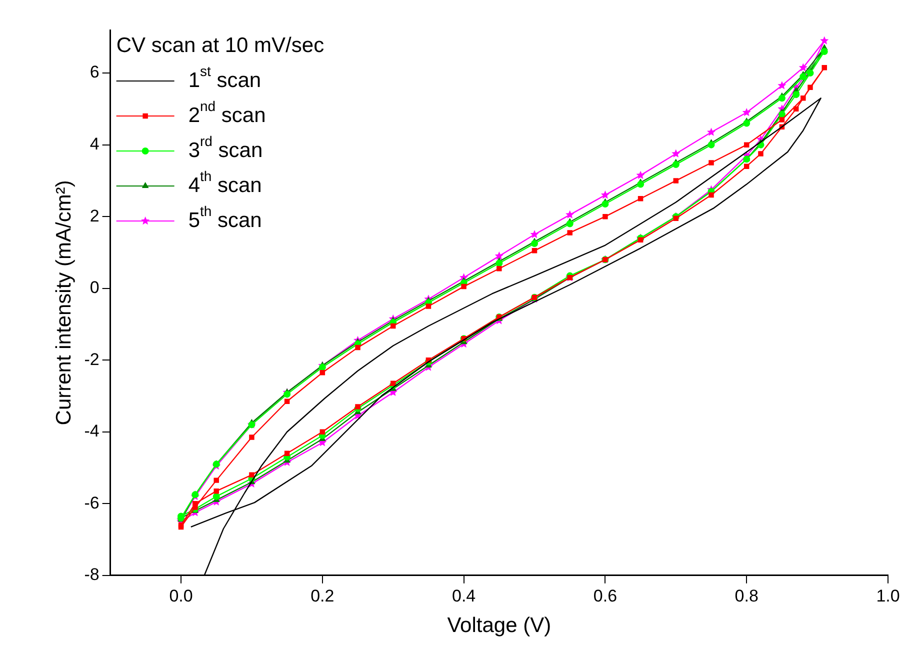 This screenshot has height=651, width=912. I want to click on x-tick-label: 0.2, so click(322, 596).